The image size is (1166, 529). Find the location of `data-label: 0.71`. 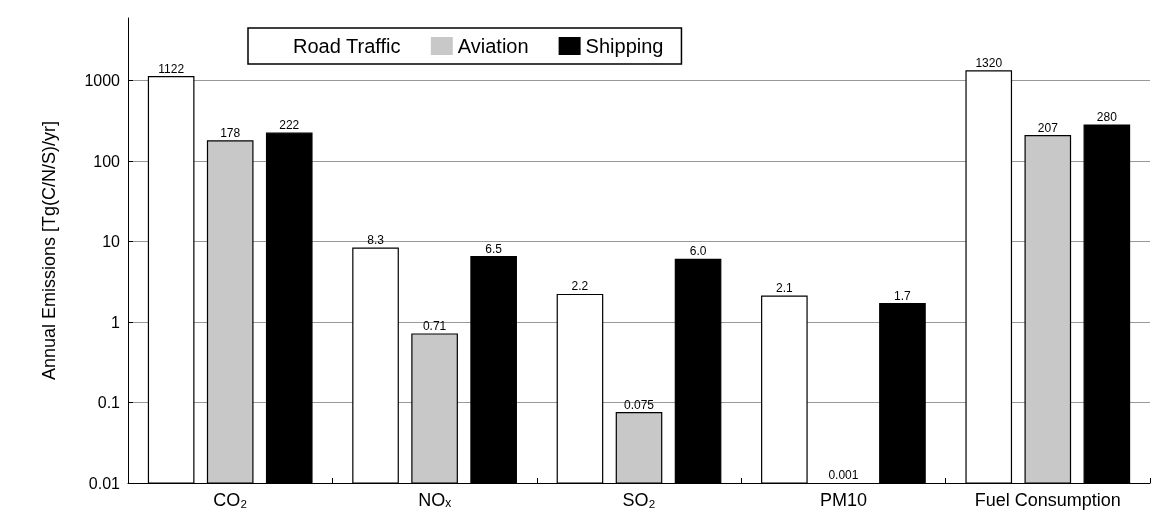

data-label: 0.71 is located at coordinates (434, 326).